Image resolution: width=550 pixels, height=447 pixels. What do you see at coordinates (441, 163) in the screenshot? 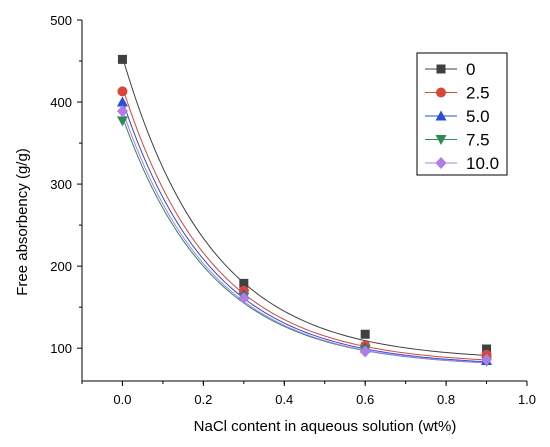
I see `legend-marker-10.0` at bounding box center [441, 163].